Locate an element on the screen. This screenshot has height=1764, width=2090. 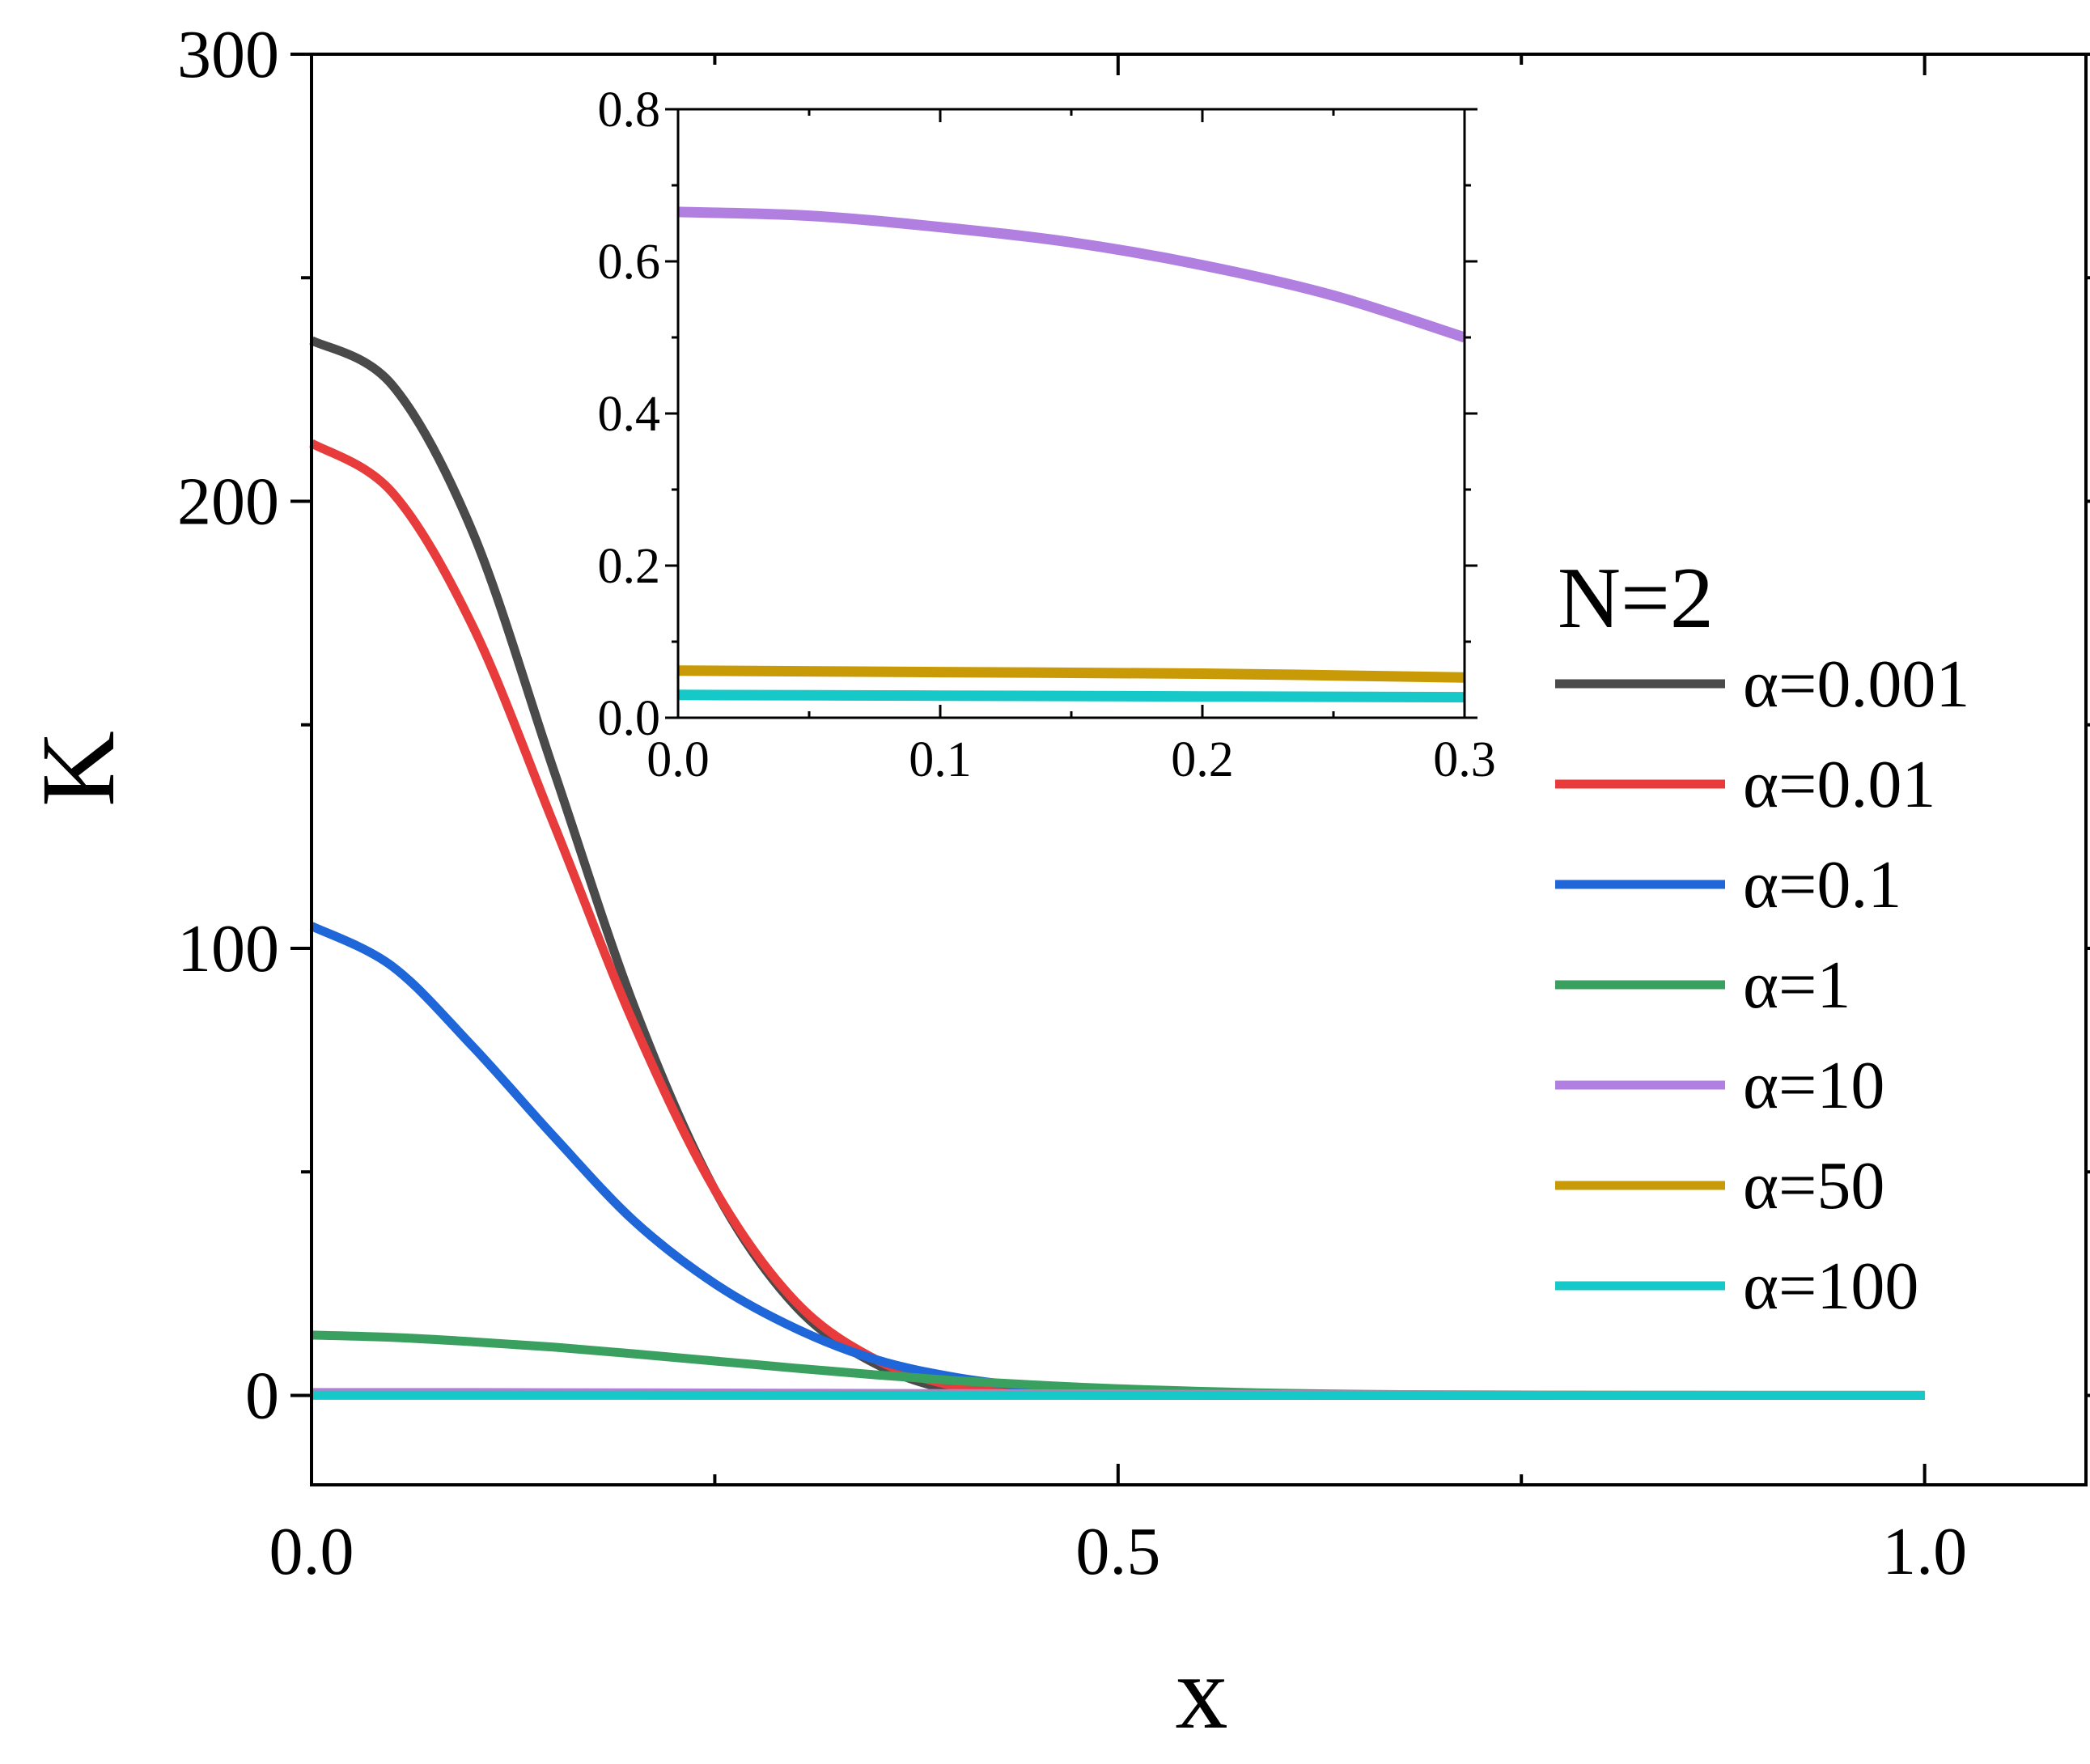
legend-label: α=0.1 is located at coordinates (1822, 884).